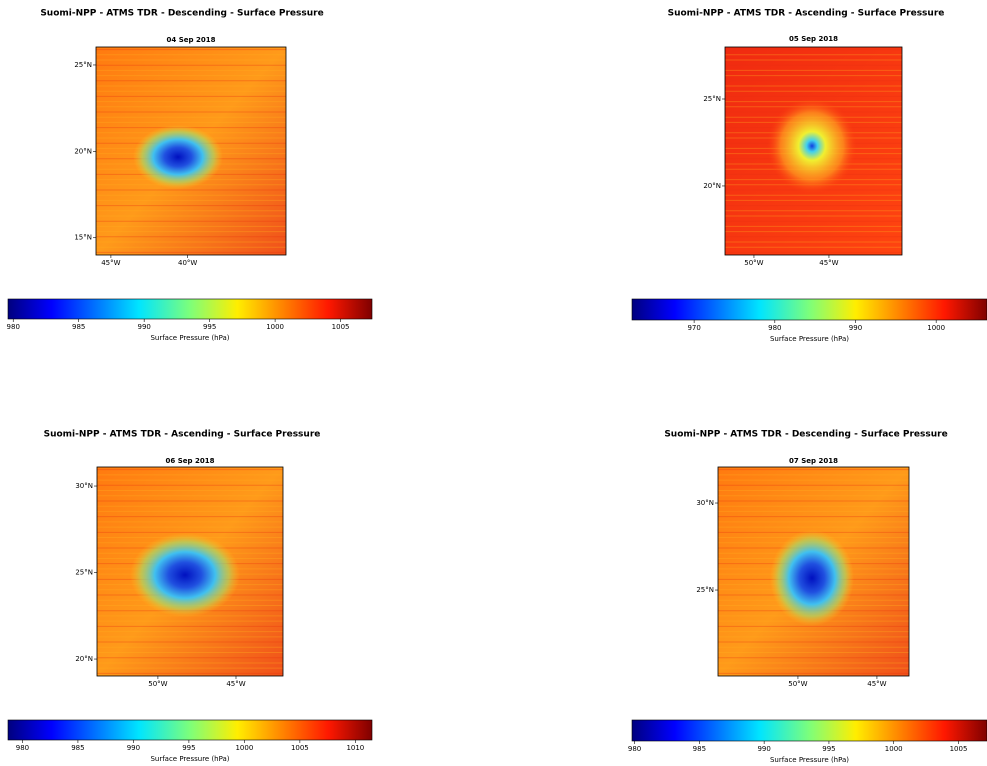 Image resolution: width=987 pixels, height=766 pixels. Describe the element at coordinates (813, 39) in the screenshot. I see `panel-date: 05 Sep 2018` at that location.